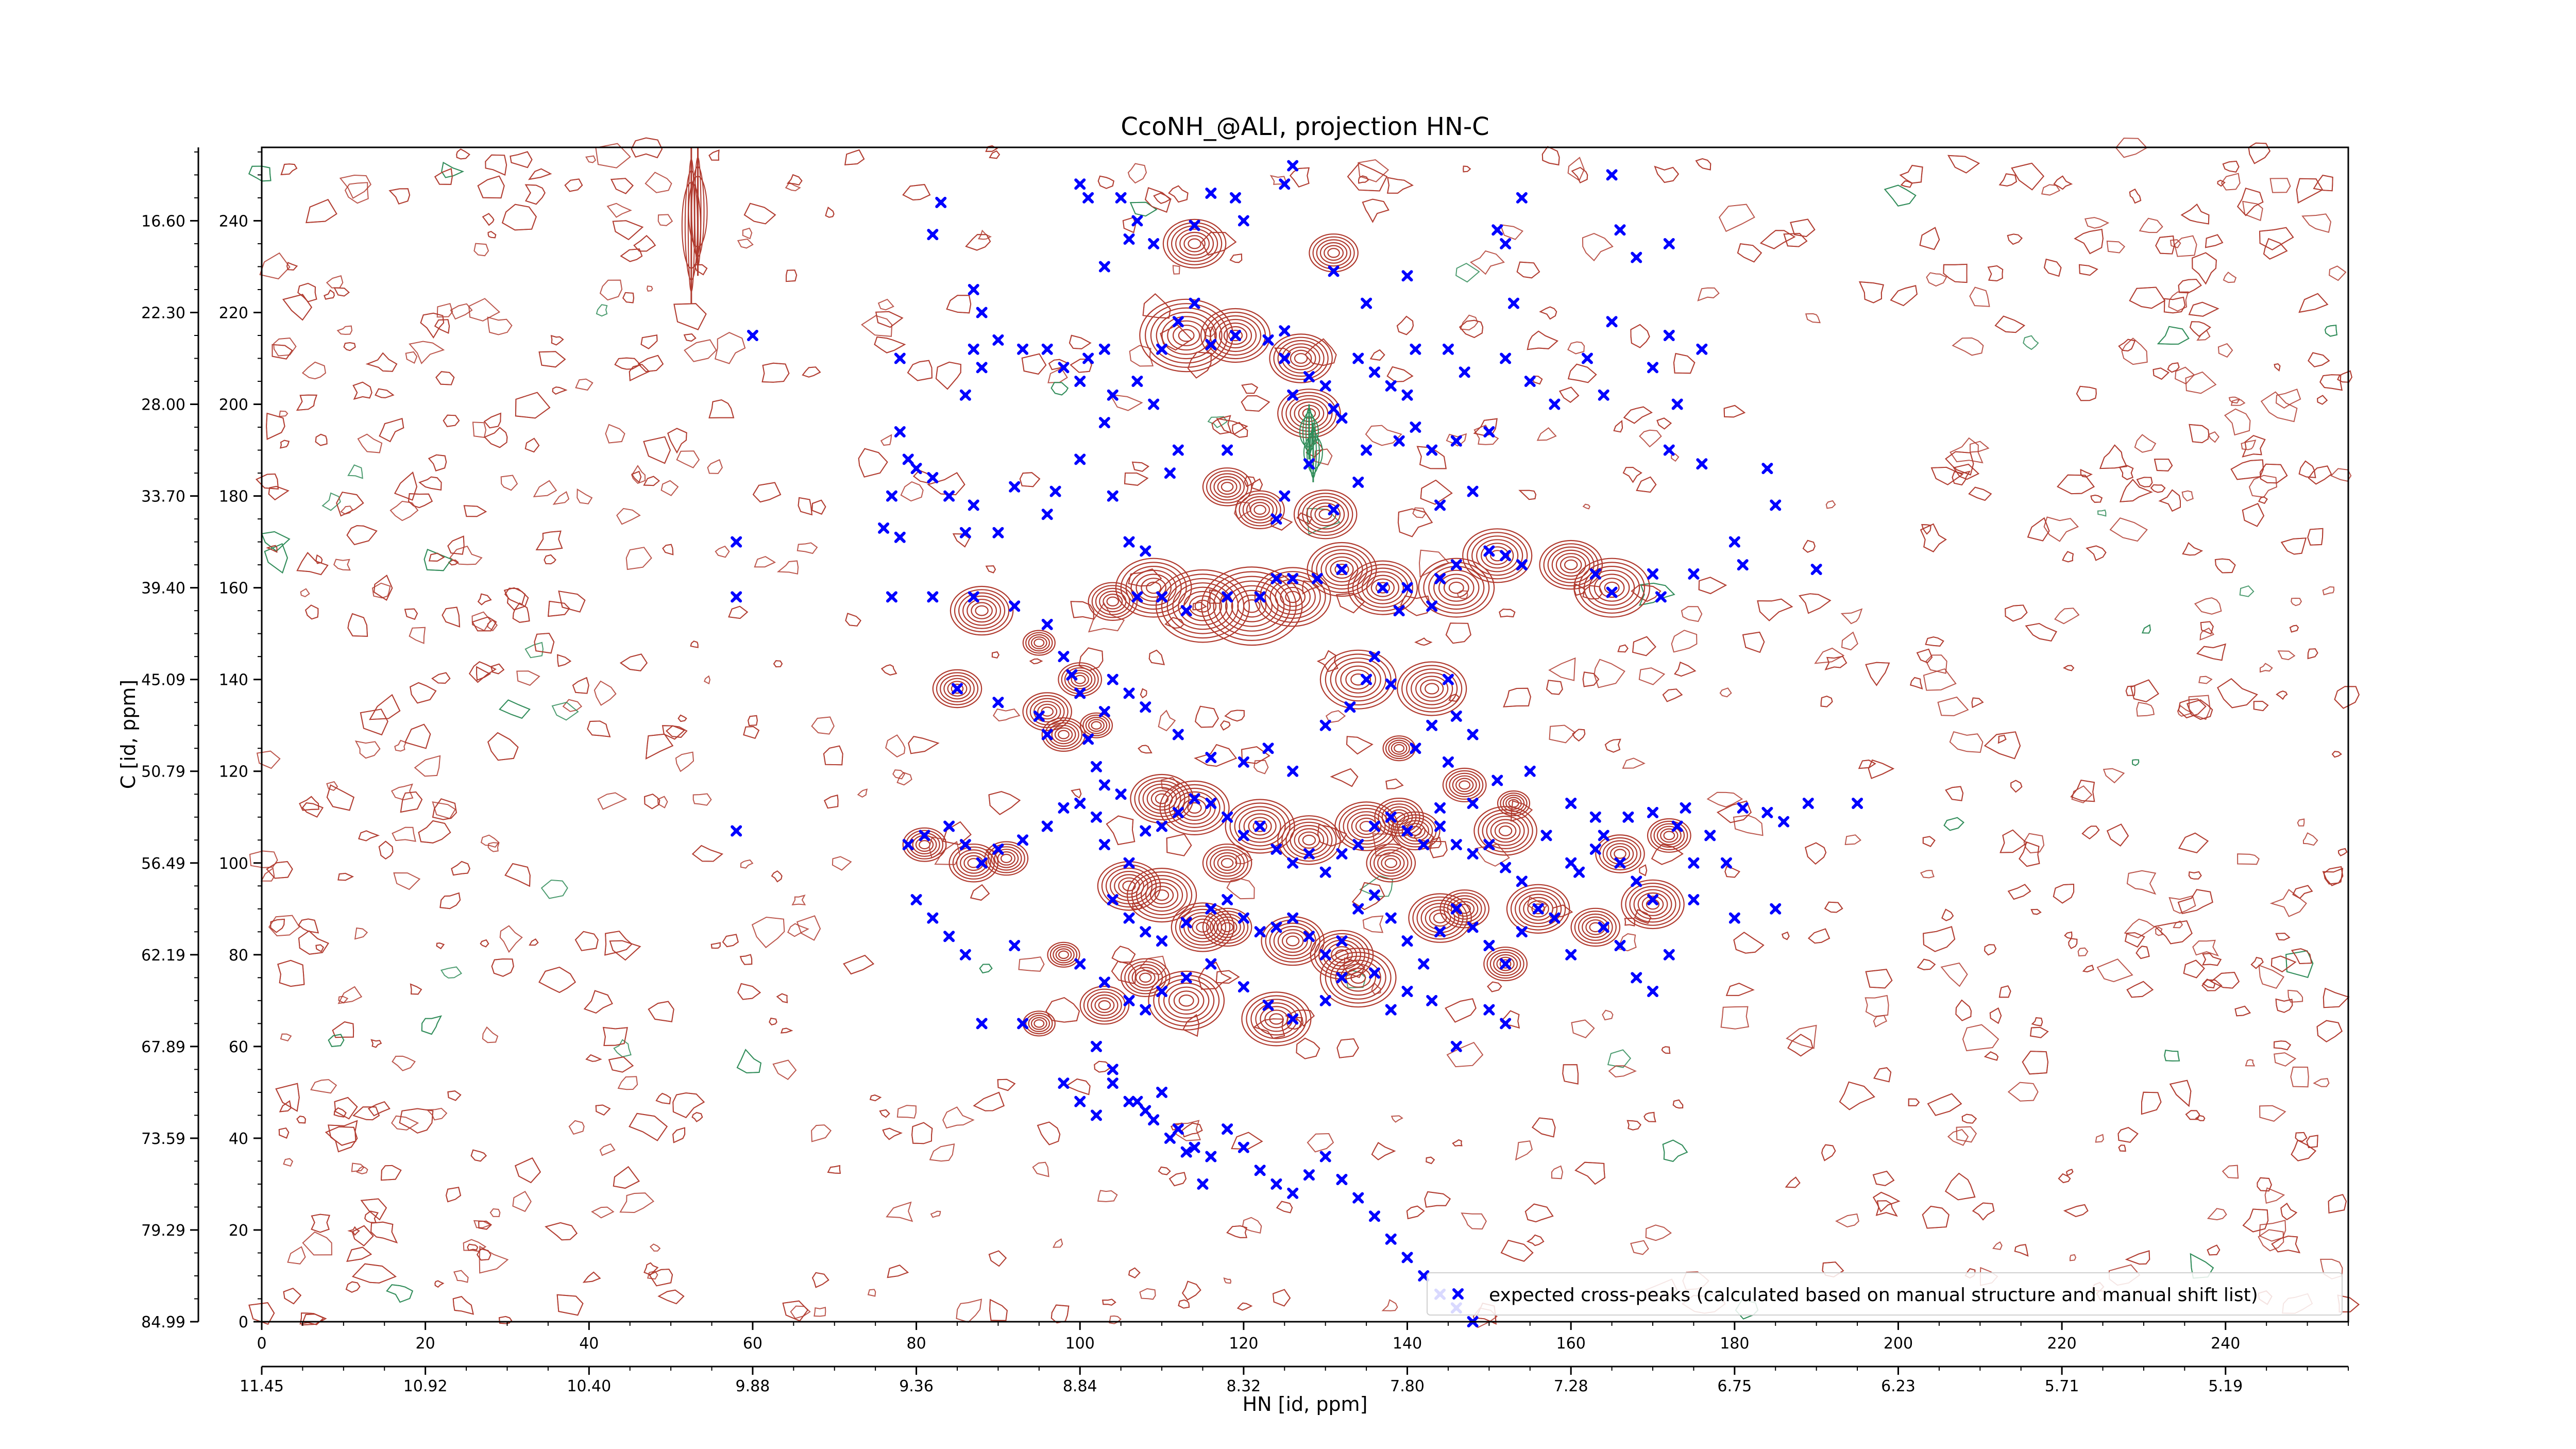 The height and width of the screenshot is (1449, 2576). Describe the element at coordinates (163, 956) in the screenshot. I see `y-ppm-tick-label: 62.19` at that location.